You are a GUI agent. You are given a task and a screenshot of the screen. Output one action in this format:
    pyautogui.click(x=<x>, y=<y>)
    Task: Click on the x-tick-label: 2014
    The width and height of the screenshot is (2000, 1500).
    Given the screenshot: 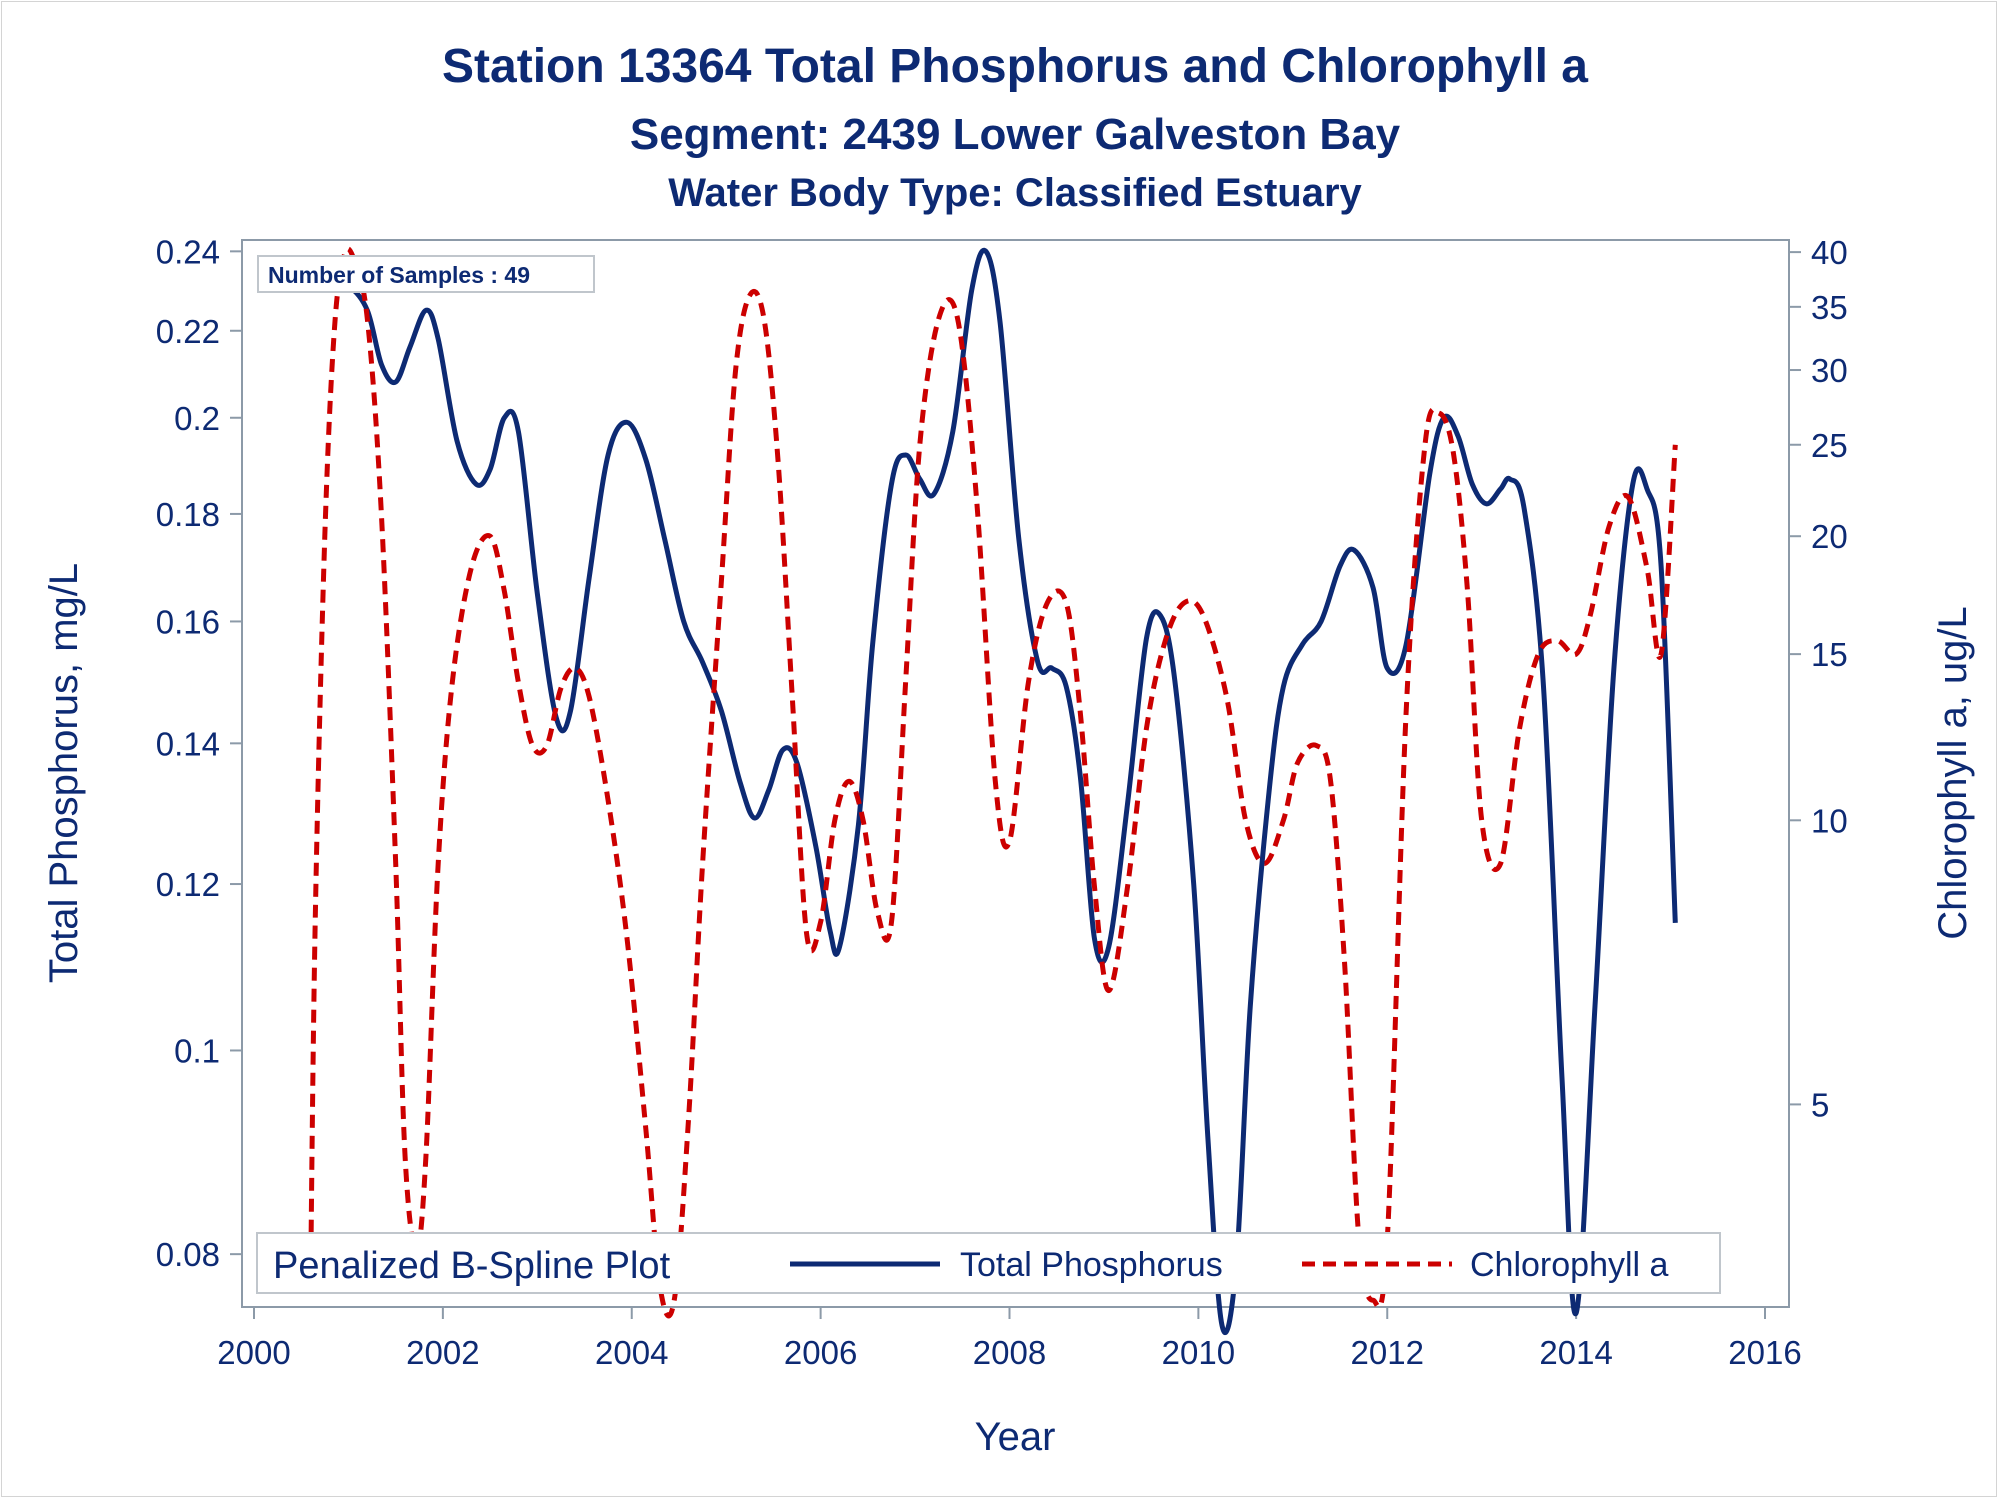 What is the action you would take?
    pyautogui.click(x=1575, y=1352)
    